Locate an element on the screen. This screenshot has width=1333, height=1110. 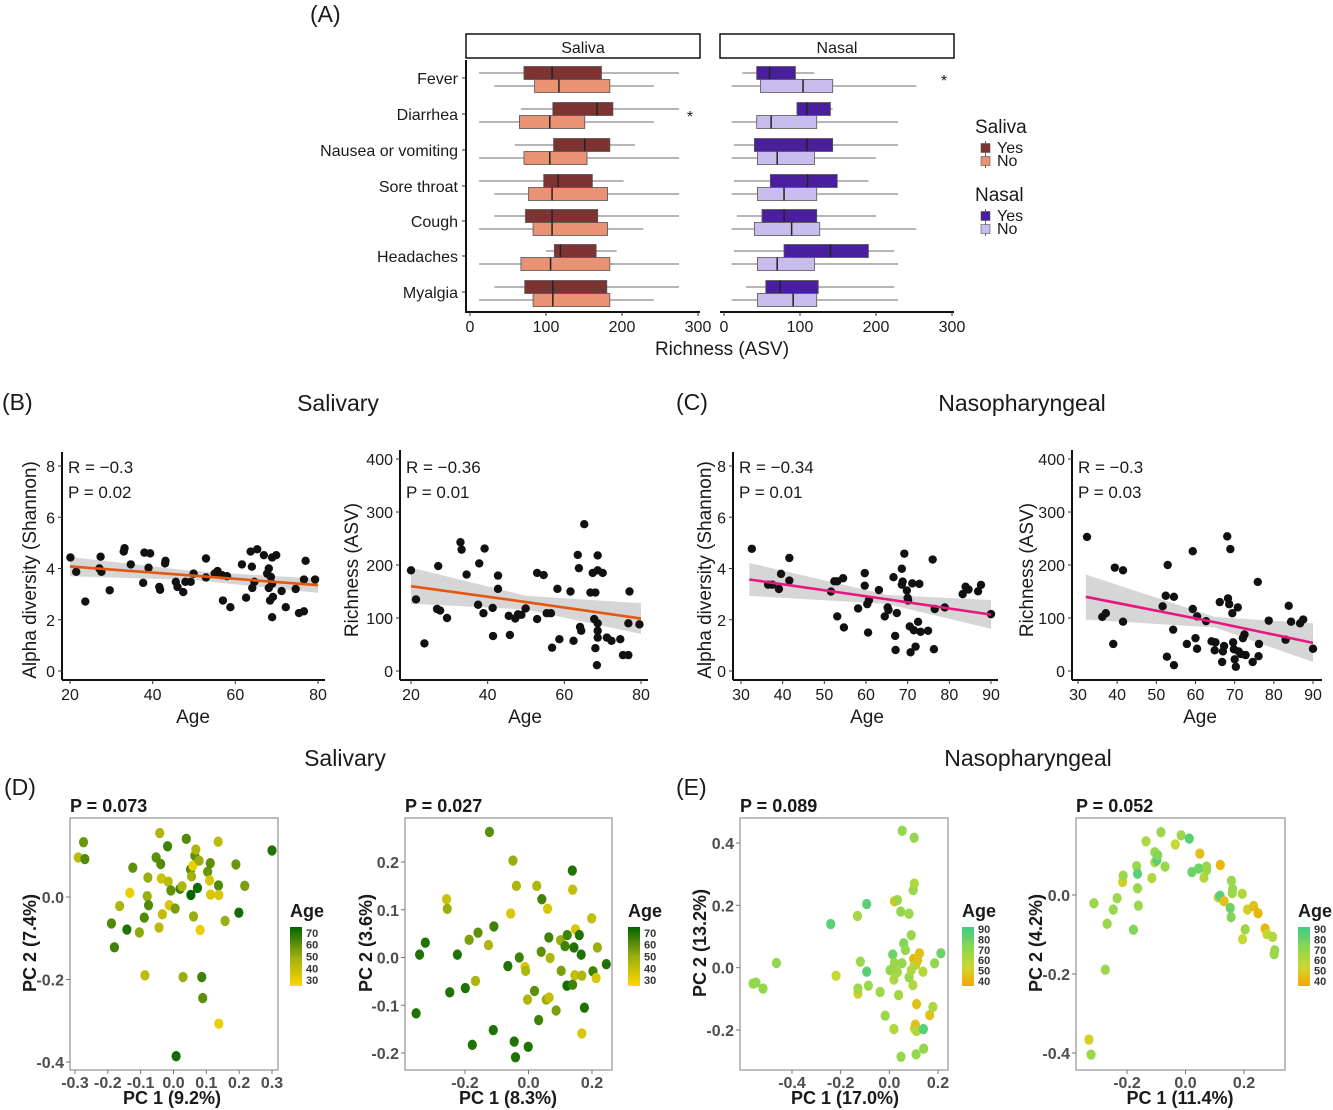
box-yes is located at coordinates (579, 73).